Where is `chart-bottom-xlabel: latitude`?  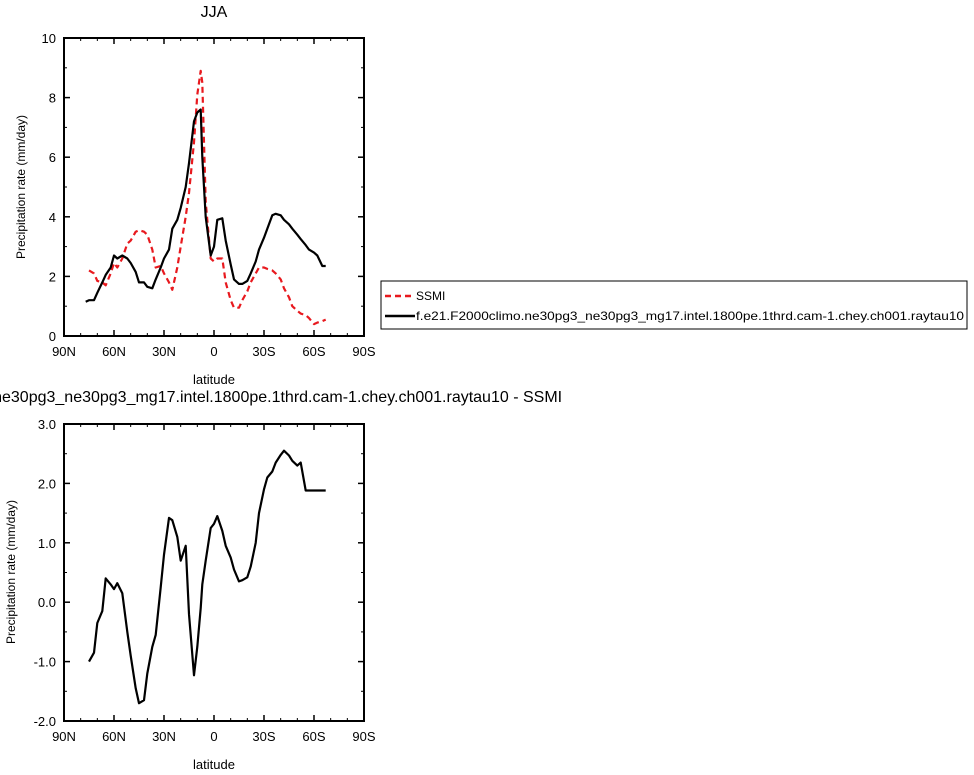 chart-bottom-xlabel: latitude is located at coordinates (214, 764).